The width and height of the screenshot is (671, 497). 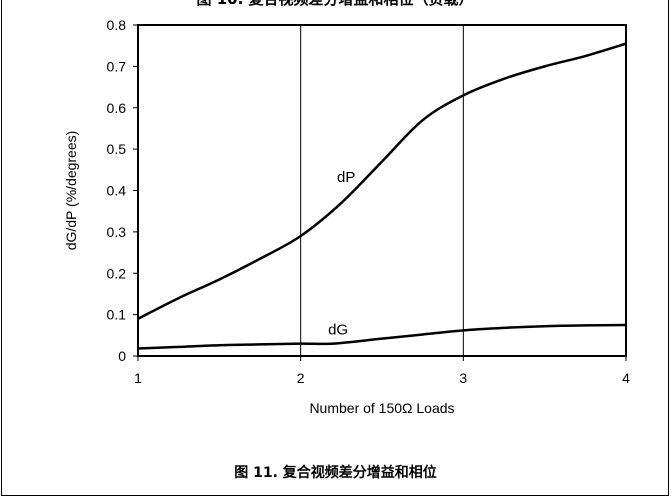 What do you see at coordinates (117, 108) in the screenshot?
I see `y-tick-label: 0.6` at bounding box center [117, 108].